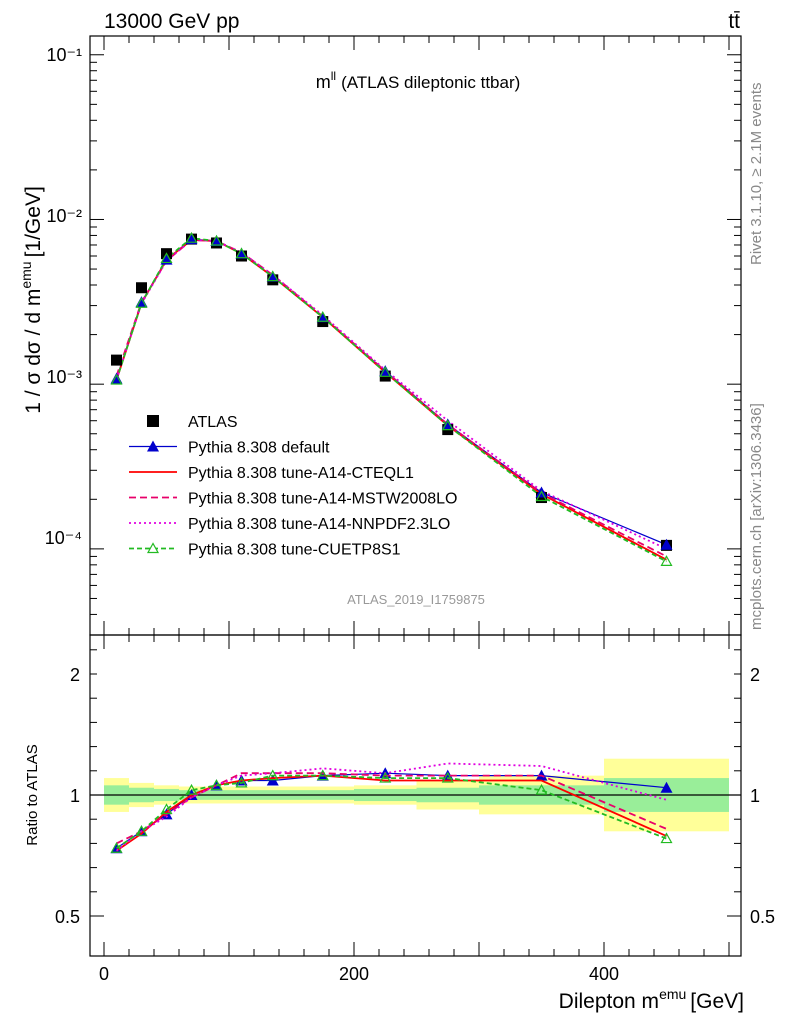 The width and height of the screenshot is (786, 1024). What do you see at coordinates (416, 599) in the screenshot?
I see `analysis-watermark: ATLAS_2019_I1759875` at bounding box center [416, 599].